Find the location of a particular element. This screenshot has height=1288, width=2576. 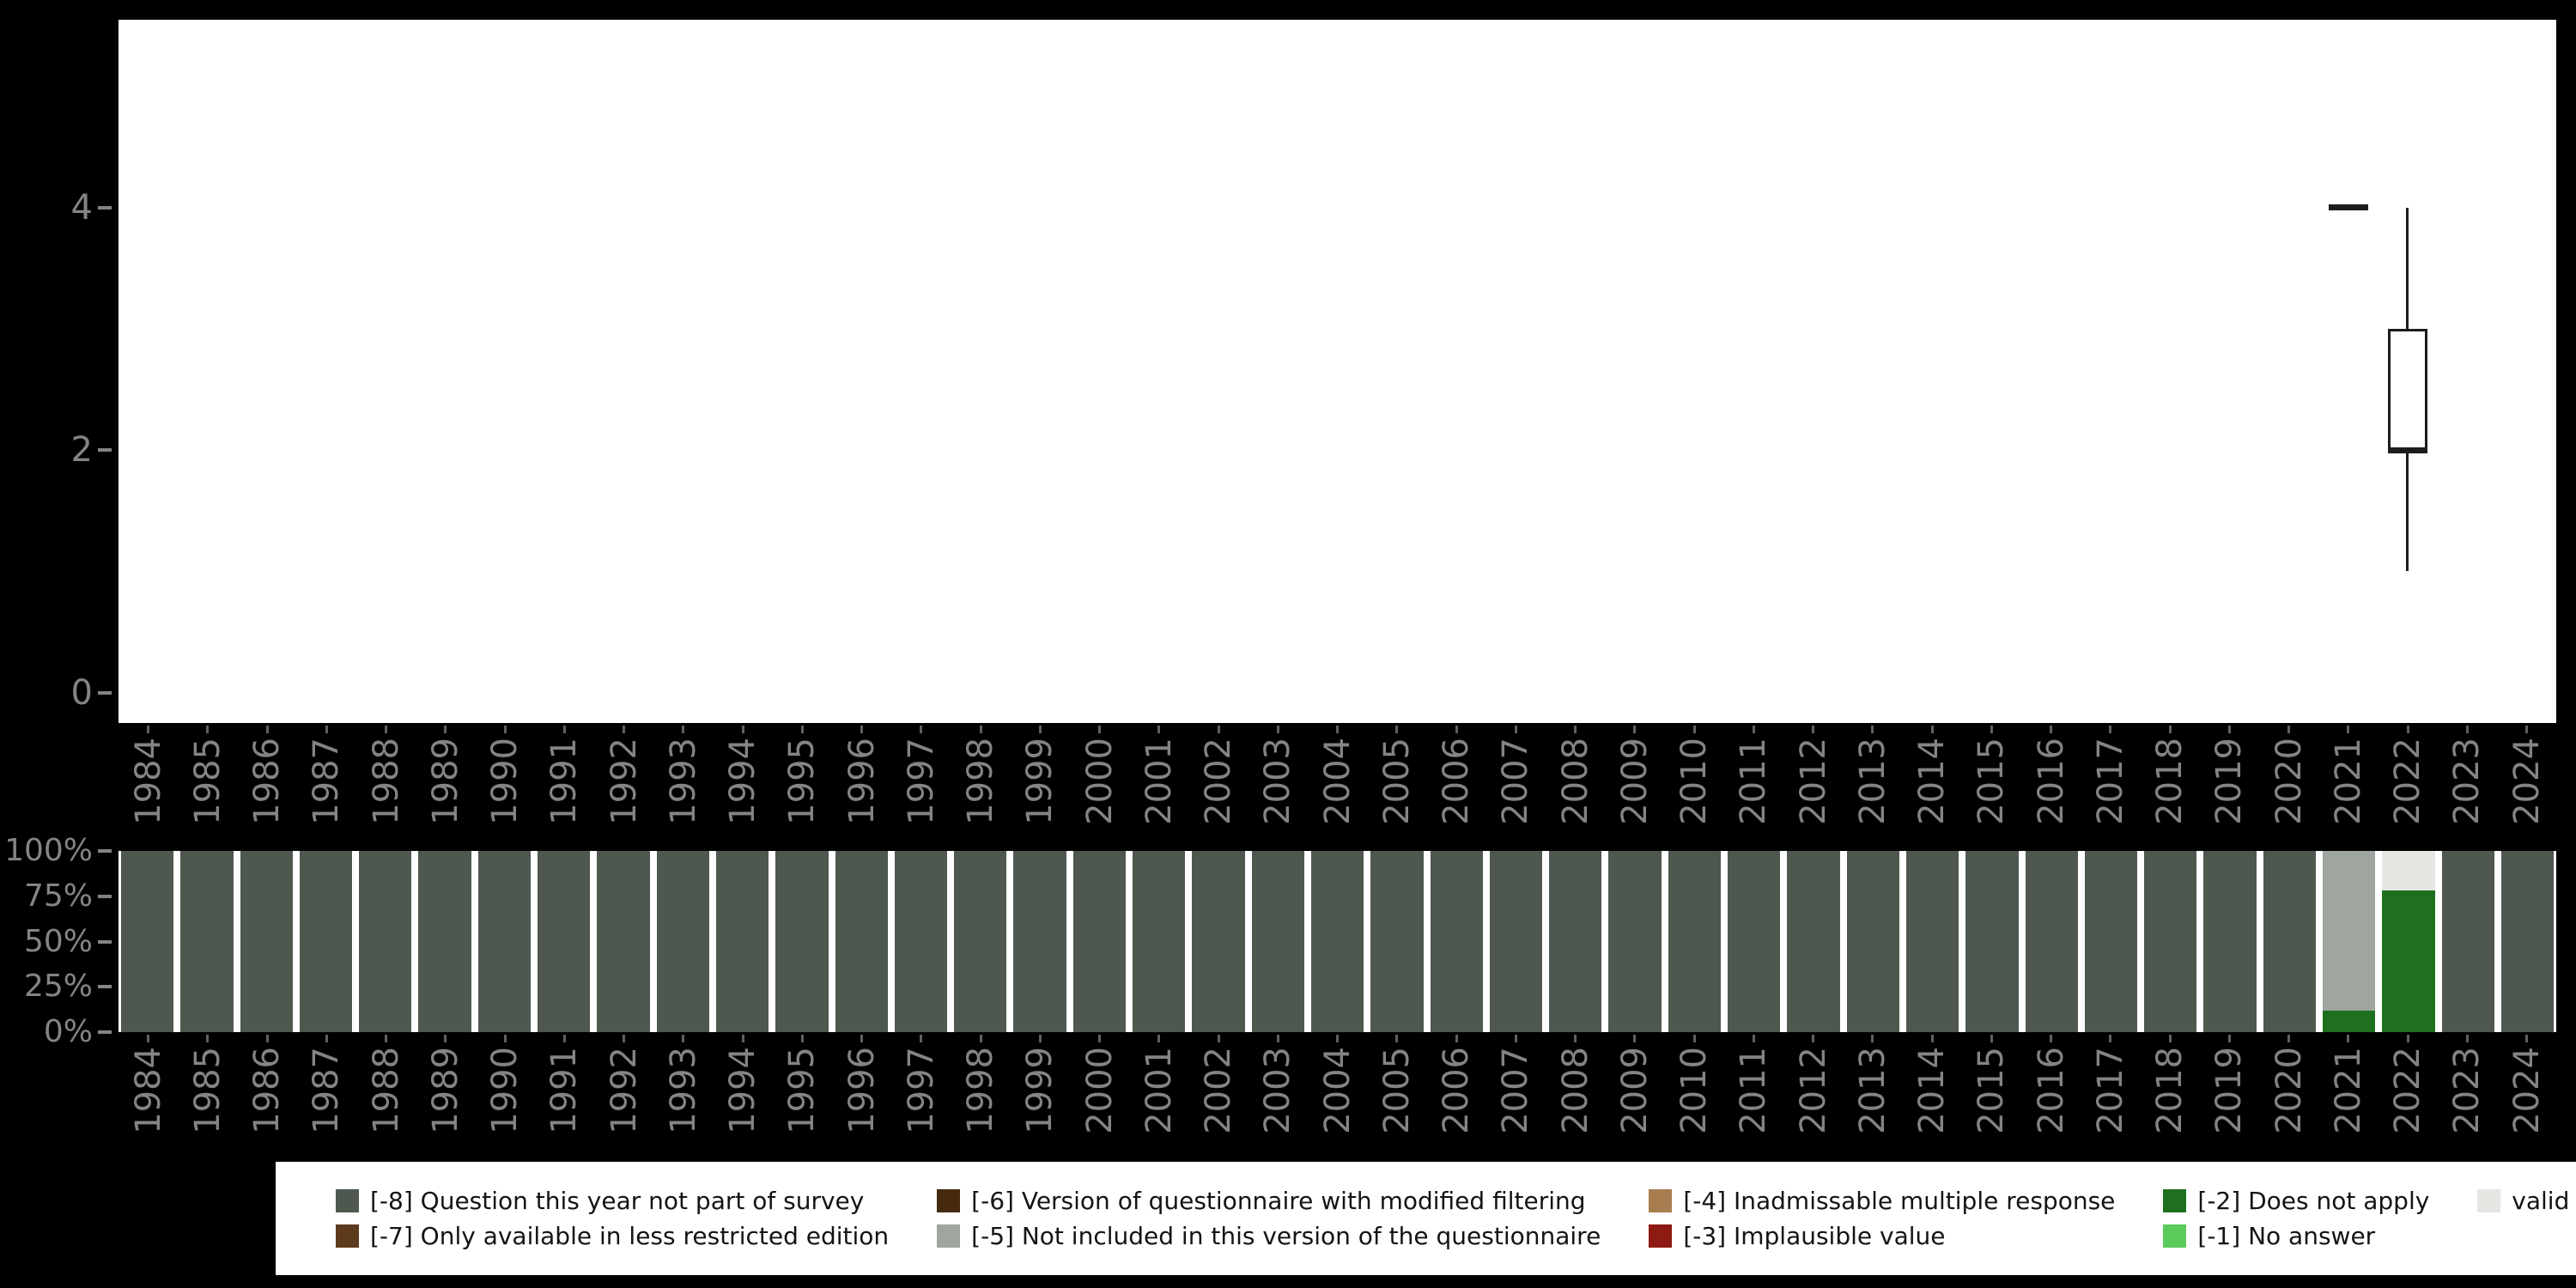

boxplot-y-tick-label: 2 is located at coordinates (82, 450).